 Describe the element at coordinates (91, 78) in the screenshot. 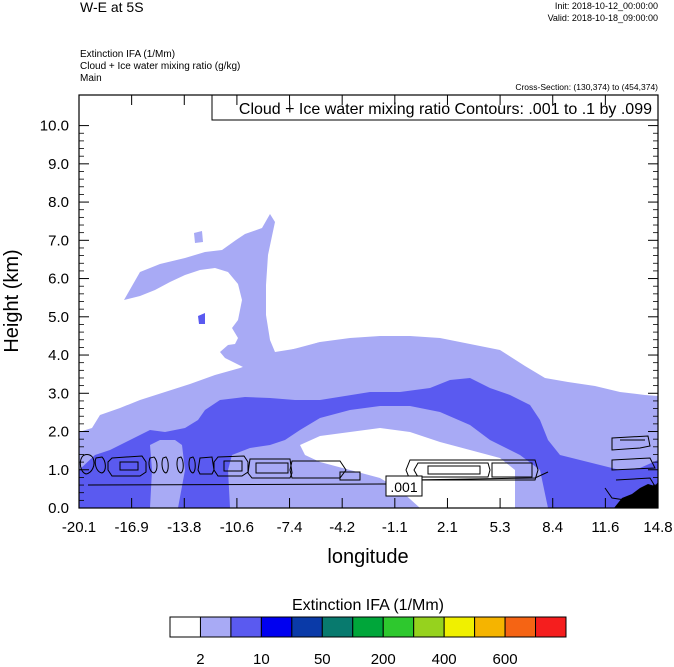

I see `field-label-main: Main` at that location.